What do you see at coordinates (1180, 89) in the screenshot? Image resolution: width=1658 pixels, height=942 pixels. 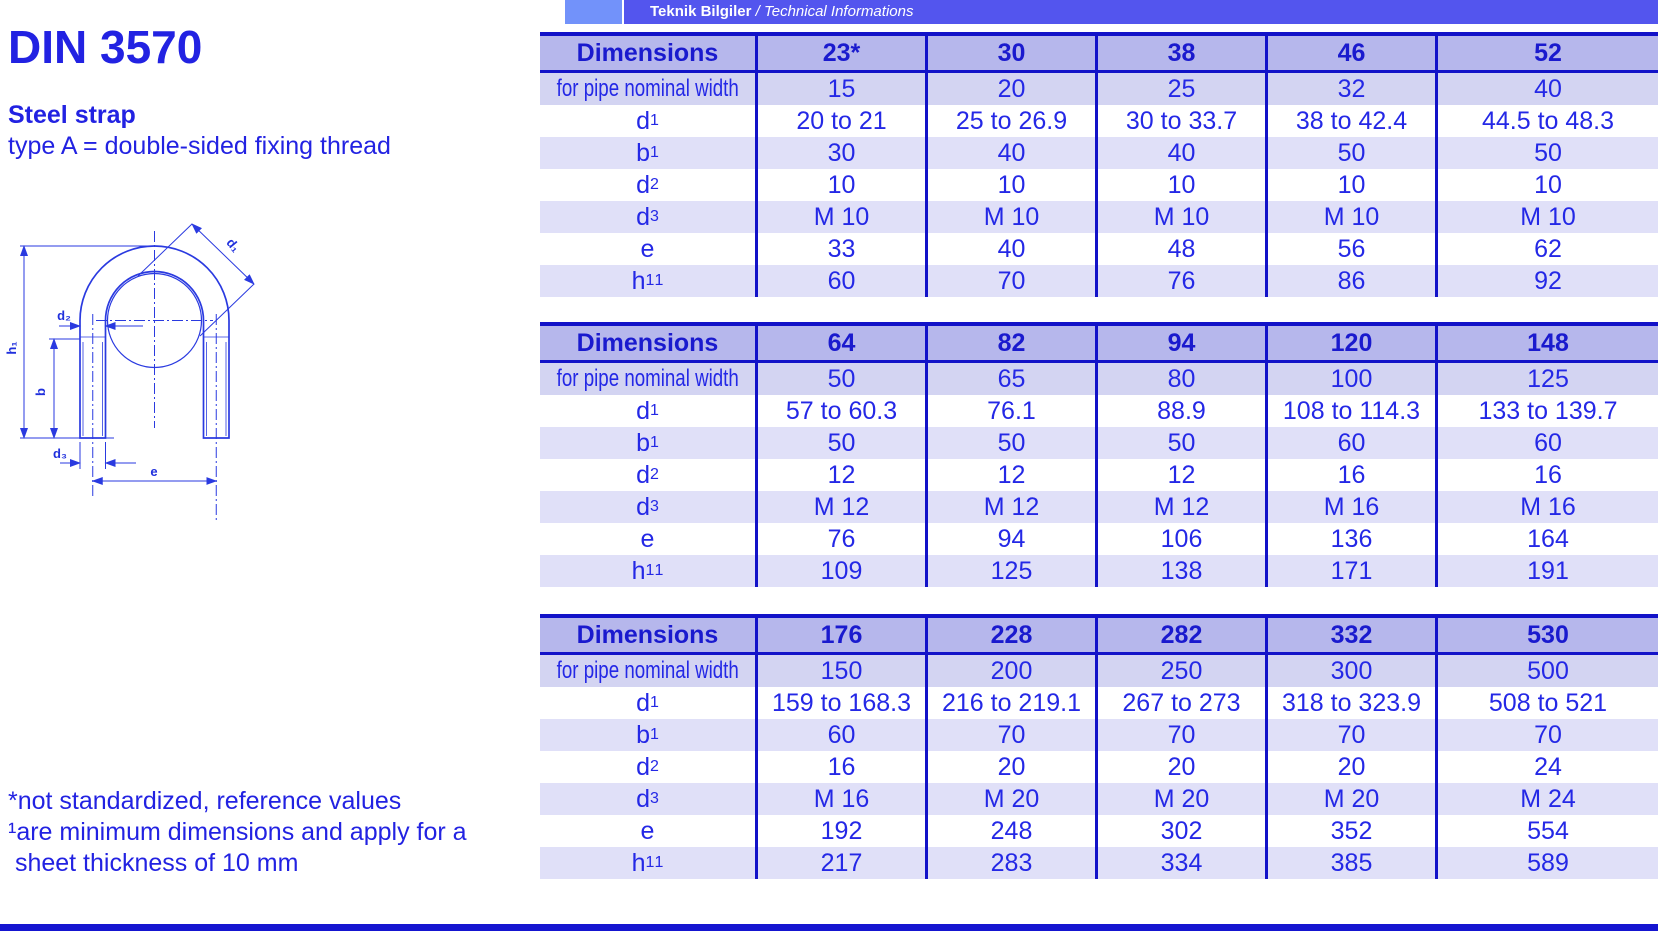 I see `value-cell: 25` at bounding box center [1180, 89].